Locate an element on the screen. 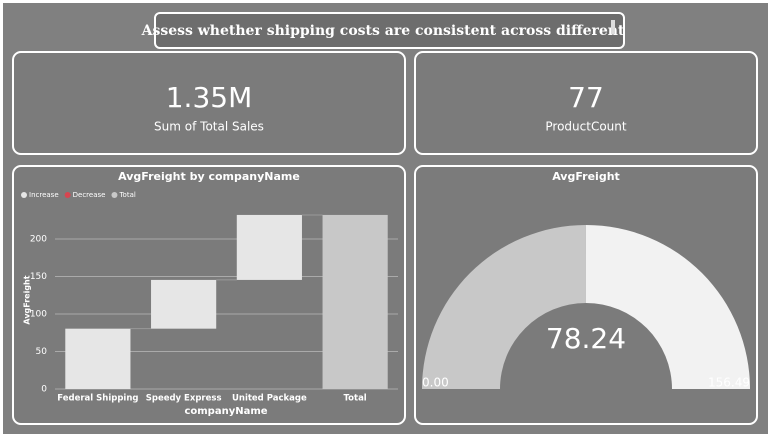  legend-label: Decrease is located at coordinates (89, 195).